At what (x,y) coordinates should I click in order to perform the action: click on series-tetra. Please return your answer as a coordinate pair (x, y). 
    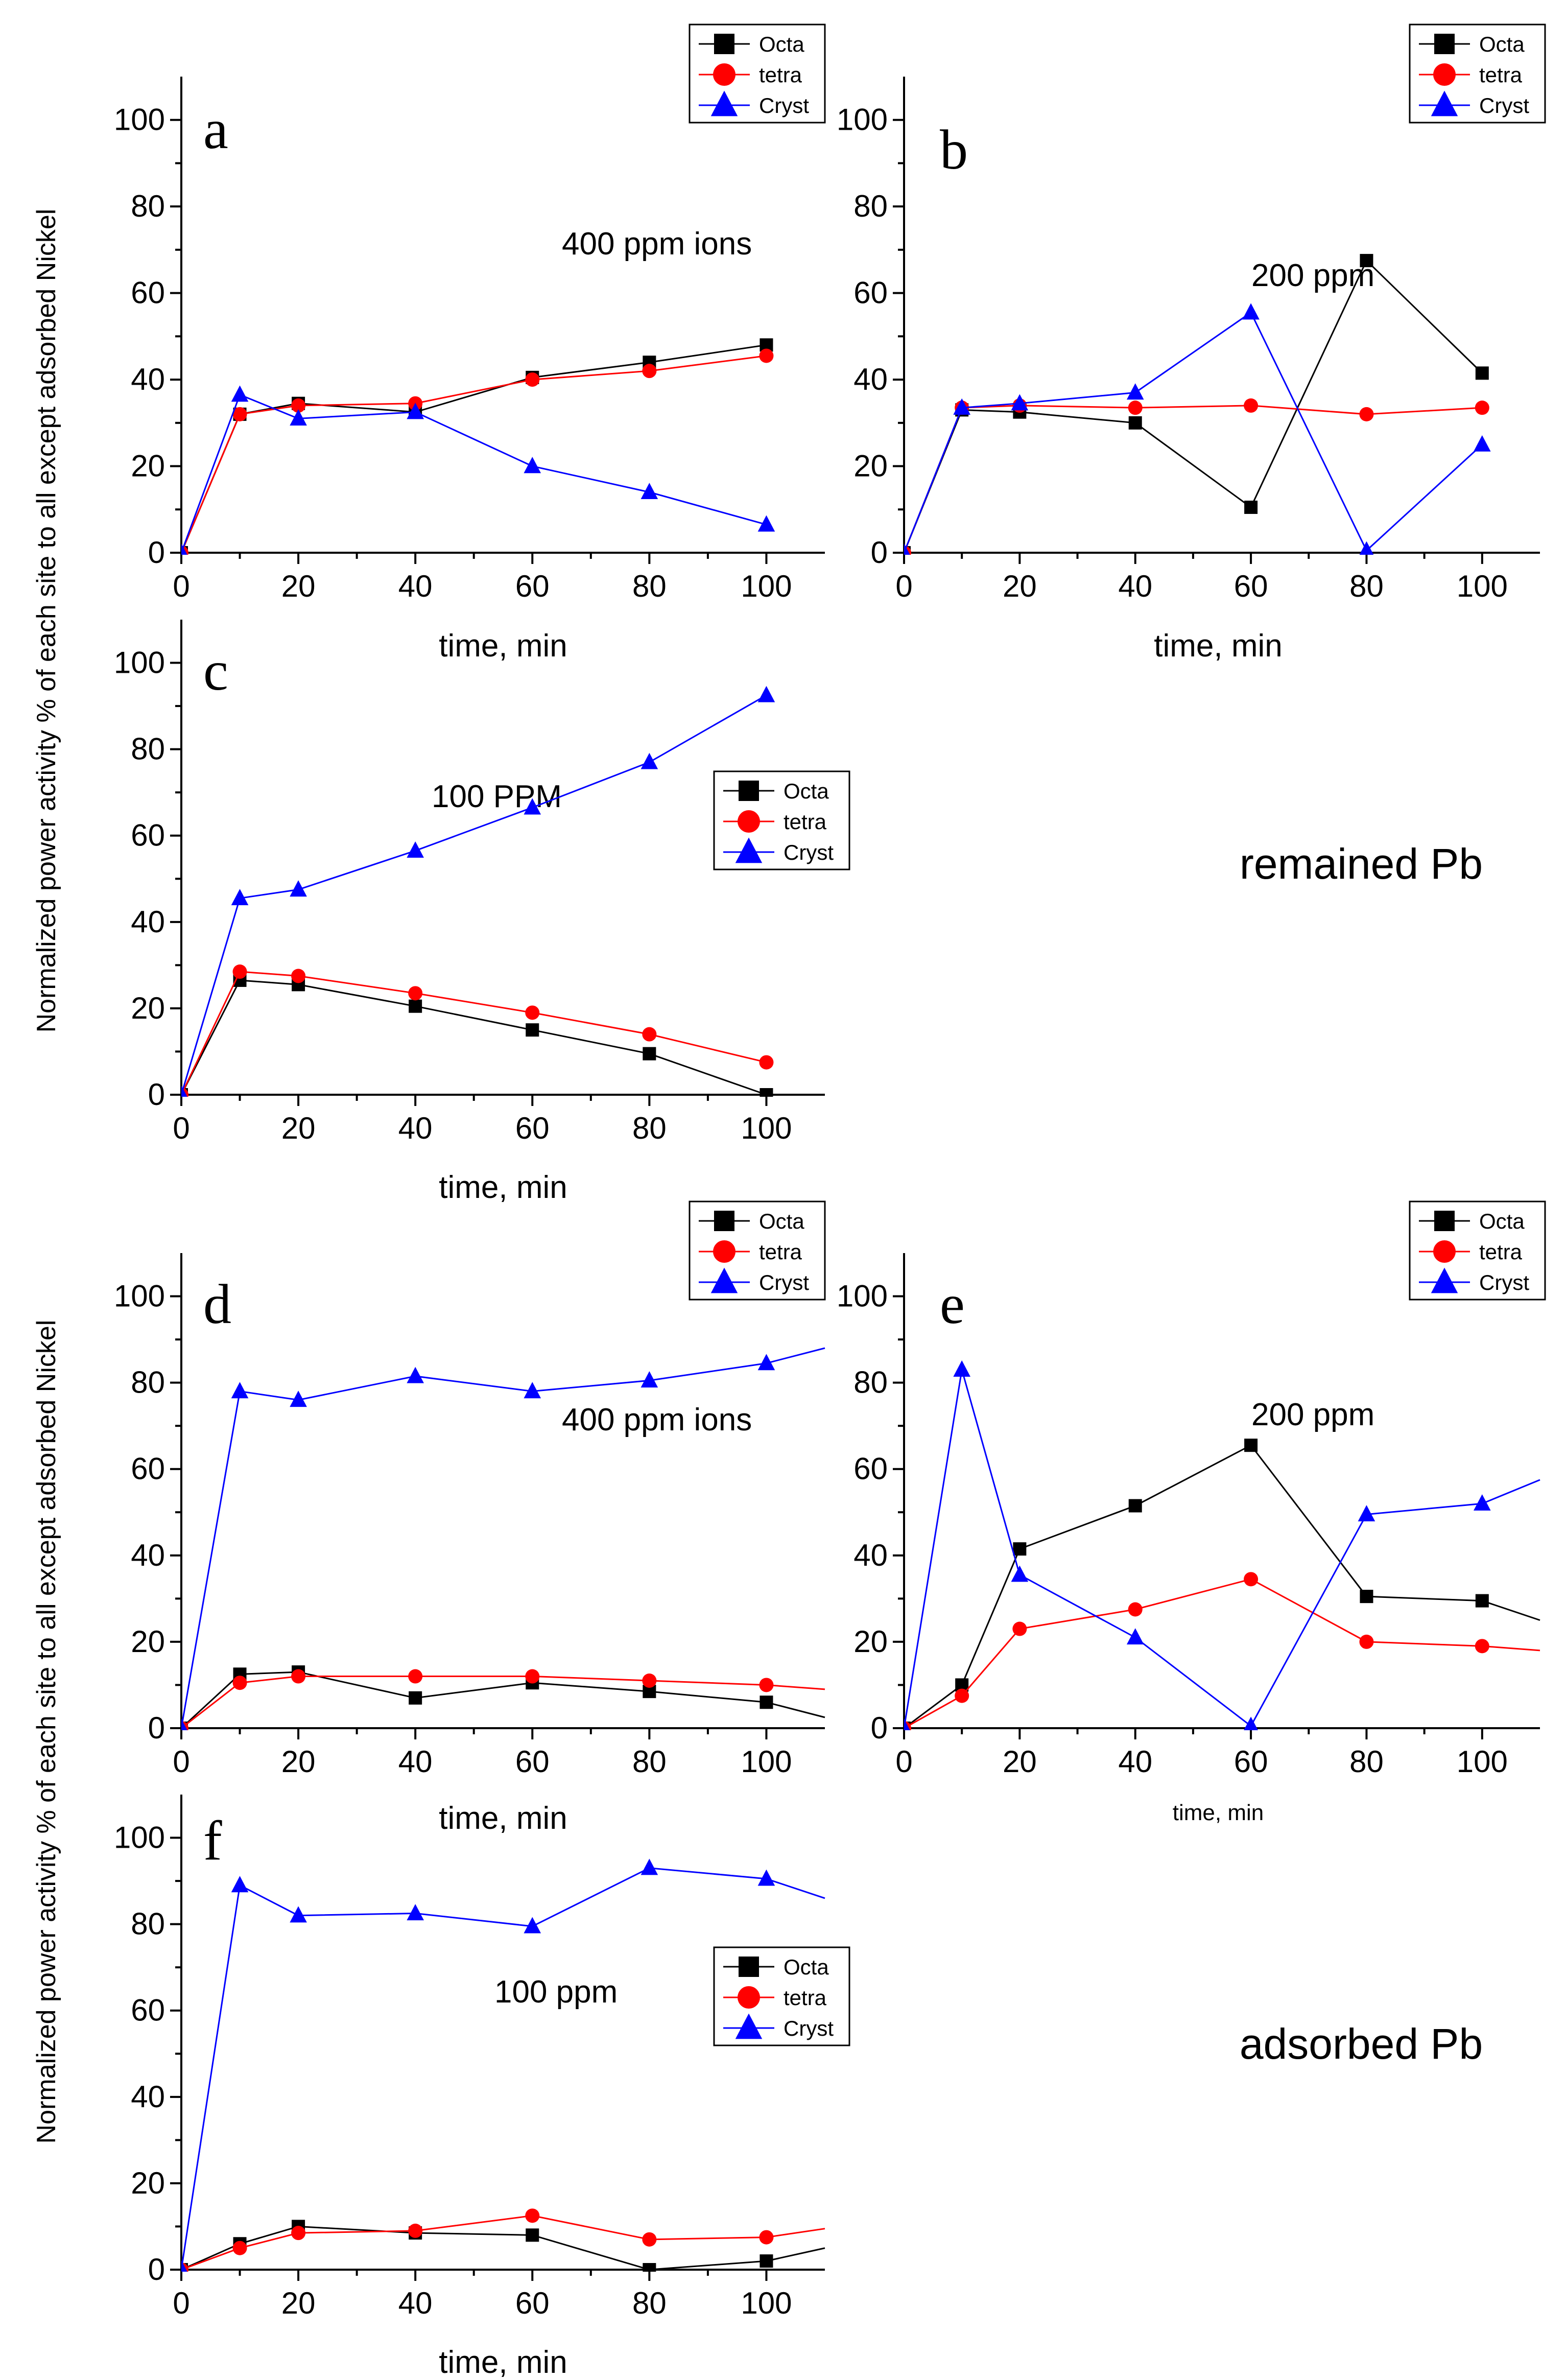
    Looking at the image, I should click on (503, 1699).